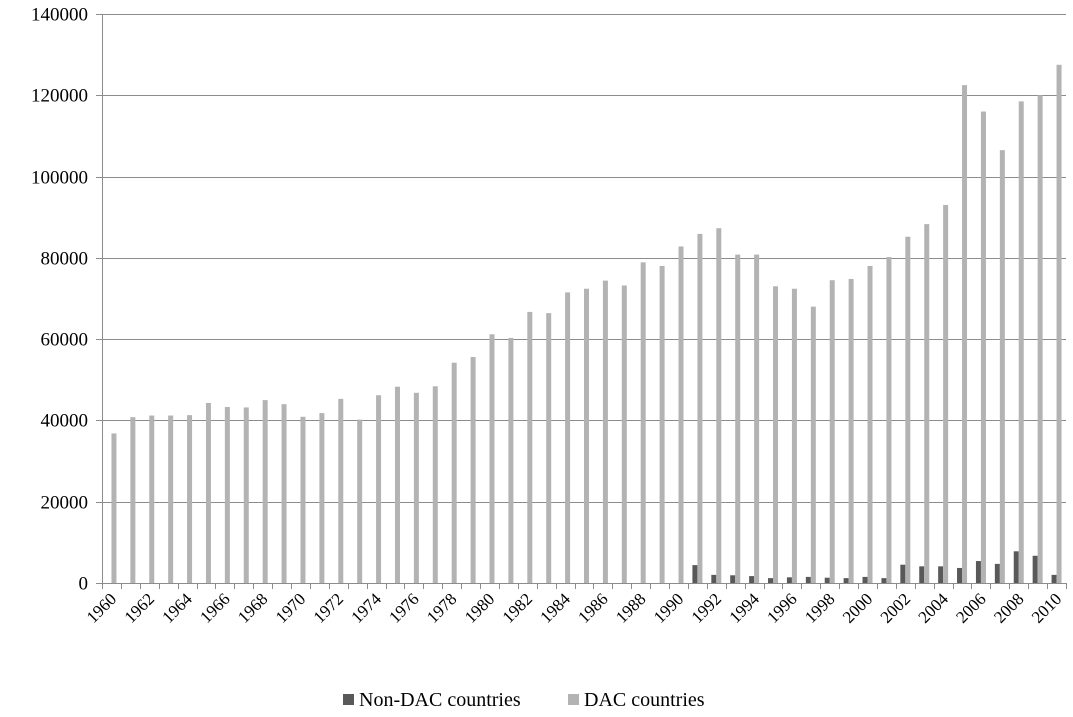 The height and width of the screenshot is (717, 1073). I want to click on legend-label-dac: DAC countries, so click(644, 700).